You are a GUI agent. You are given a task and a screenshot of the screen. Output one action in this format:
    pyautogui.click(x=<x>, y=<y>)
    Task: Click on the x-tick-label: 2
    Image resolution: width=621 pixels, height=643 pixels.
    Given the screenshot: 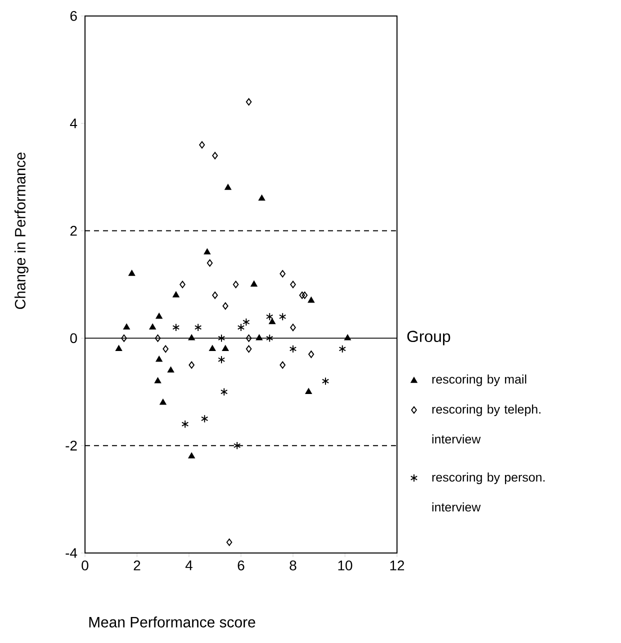 What is the action you would take?
    pyautogui.click(x=137, y=565)
    